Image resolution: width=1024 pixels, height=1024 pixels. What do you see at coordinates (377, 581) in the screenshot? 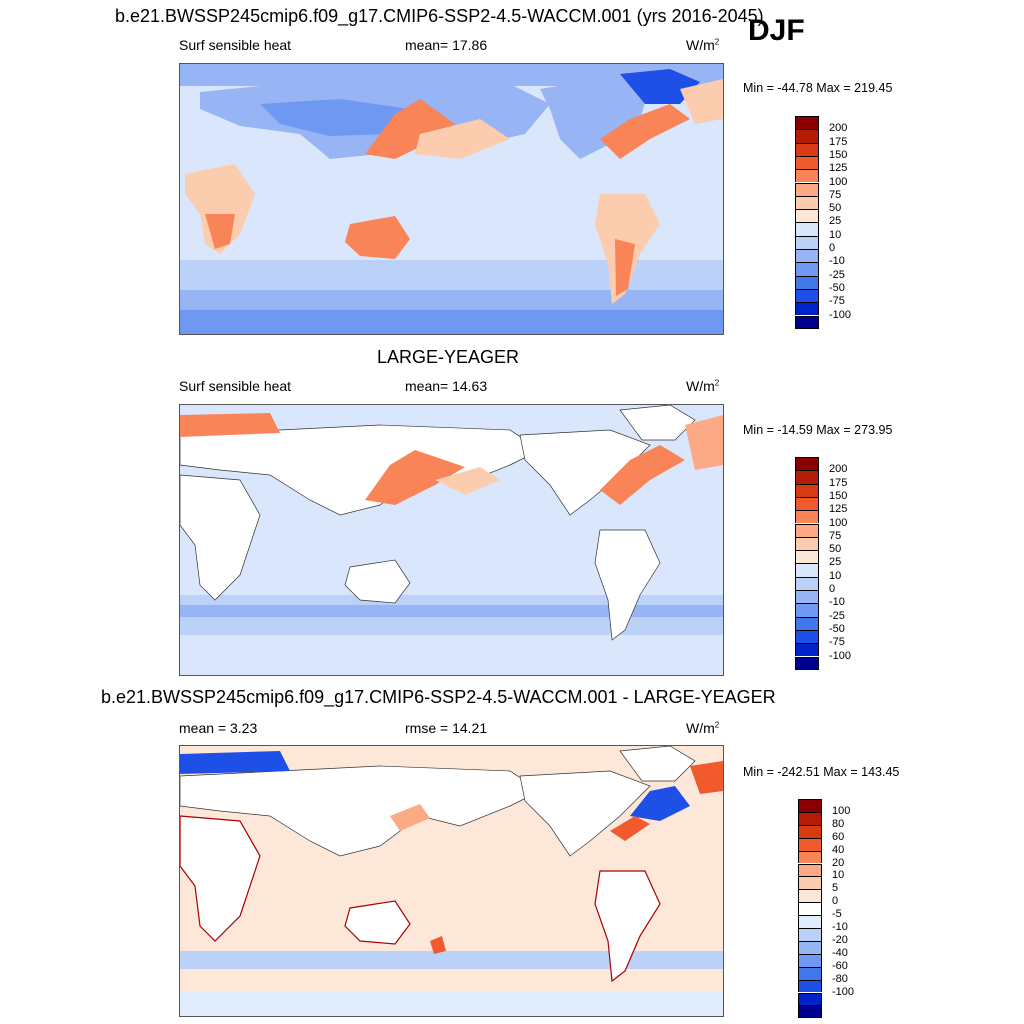
I see `australia-land` at bounding box center [377, 581].